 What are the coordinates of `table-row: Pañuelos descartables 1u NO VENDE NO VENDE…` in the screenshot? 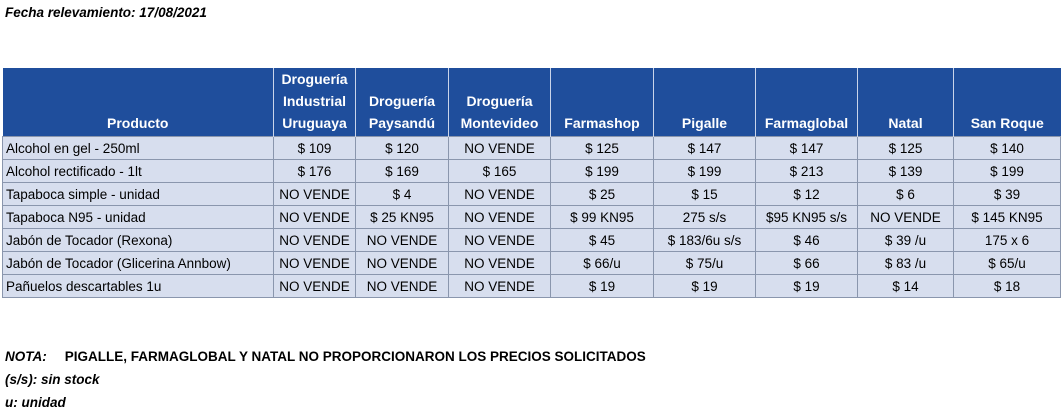 It's located at (531, 286).